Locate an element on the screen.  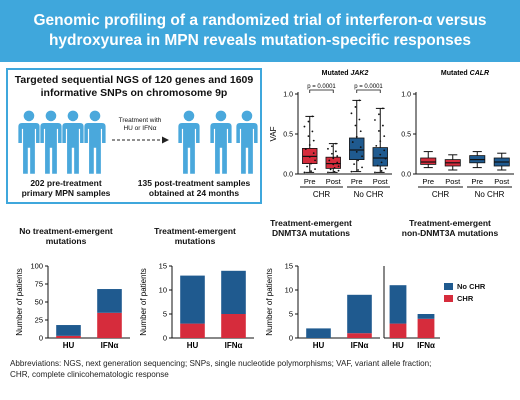
bar-chart-title-2: Treatment-emergent mutations is located at coordinates (195, 236).